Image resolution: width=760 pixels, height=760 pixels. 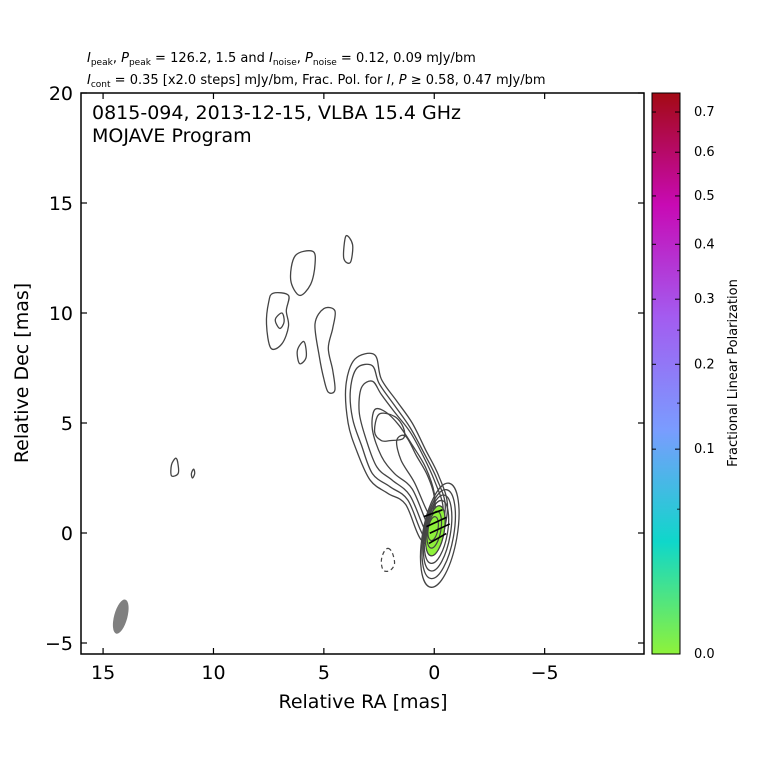 I want to click on header-text-run: = 0.12, 0.09 mJy/bm, so click(x=406, y=58).